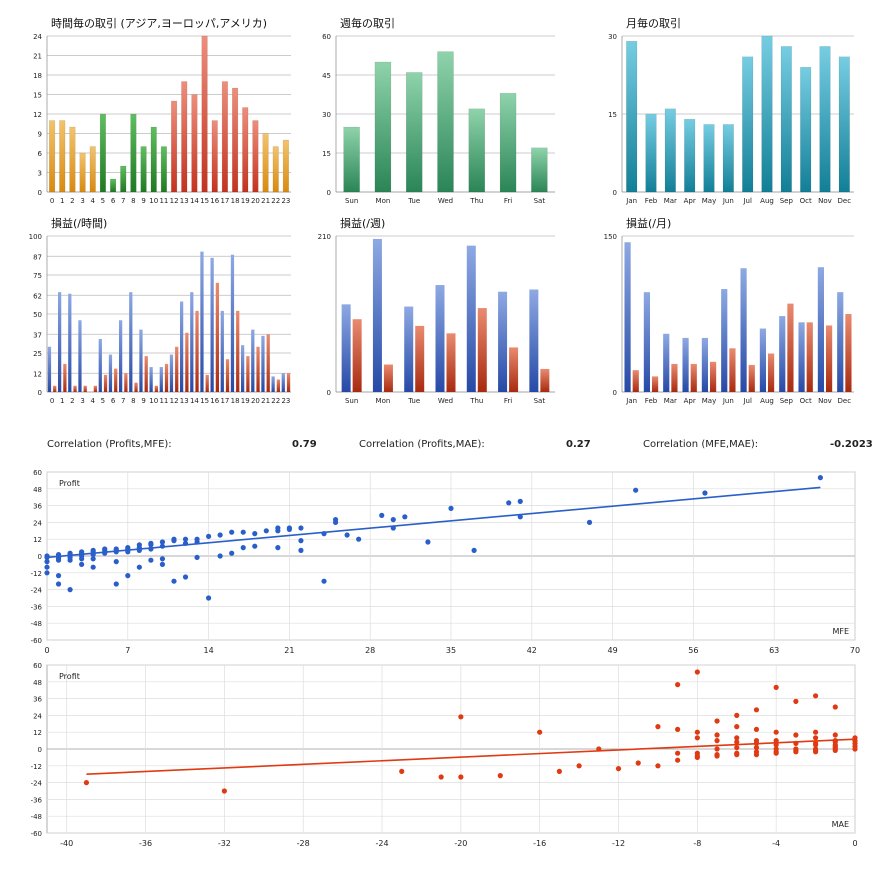 Image resolution: width=887 pixels, height=871 pixels. Describe the element at coordinates (224, 201) in the screenshot. I see `hourly_trades-xtick-label: 17` at that location.